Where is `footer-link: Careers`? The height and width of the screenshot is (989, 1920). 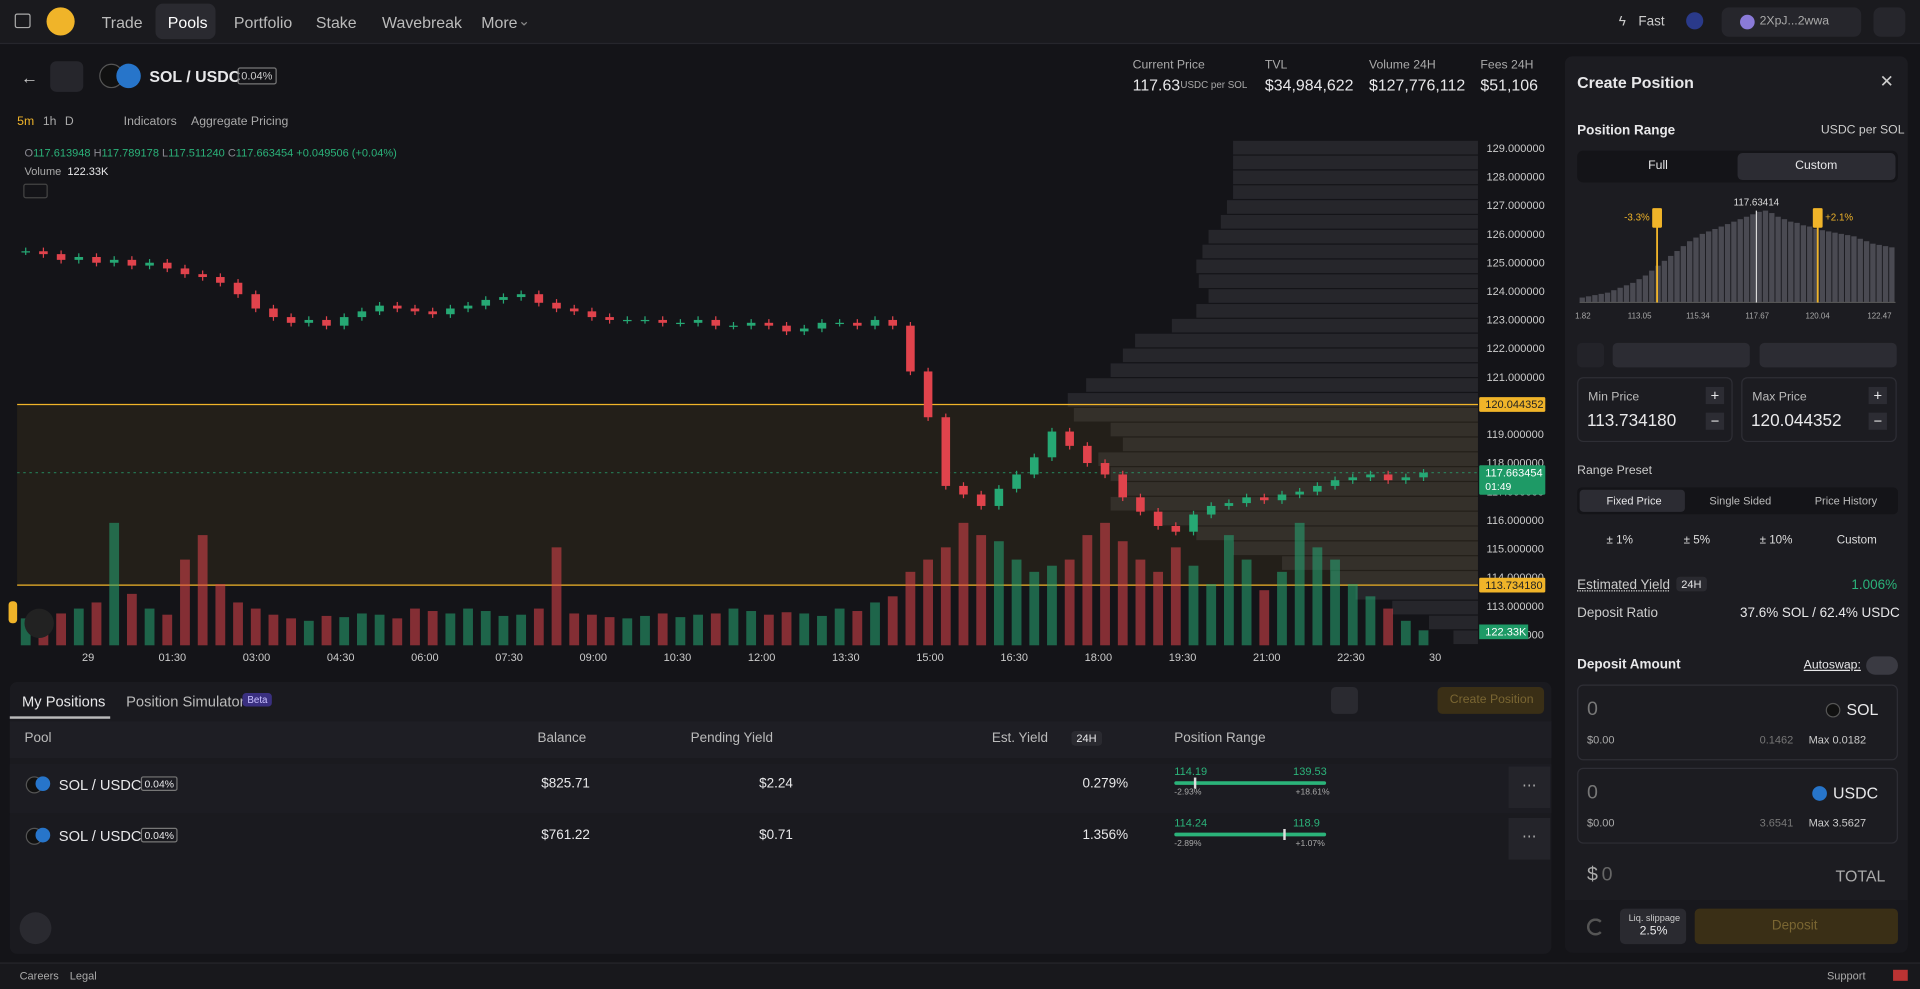
footer-link: Careers is located at coordinates (39, 976).